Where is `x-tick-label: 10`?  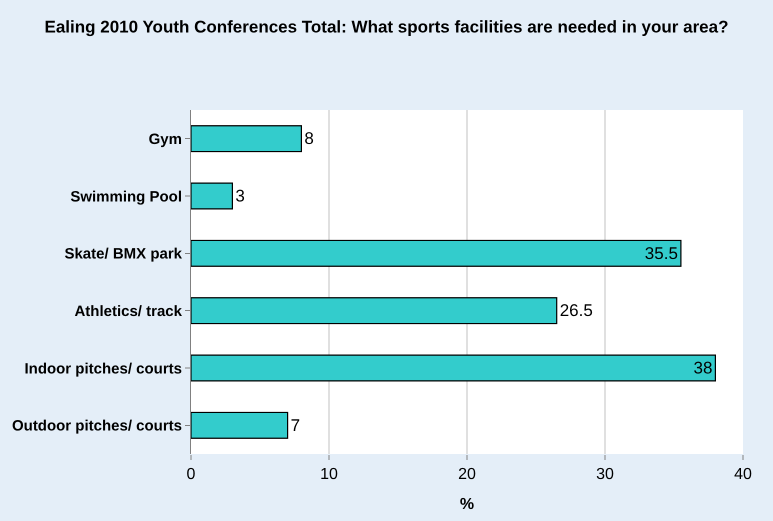 x-tick-label: 10 is located at coordinates (329, 475).